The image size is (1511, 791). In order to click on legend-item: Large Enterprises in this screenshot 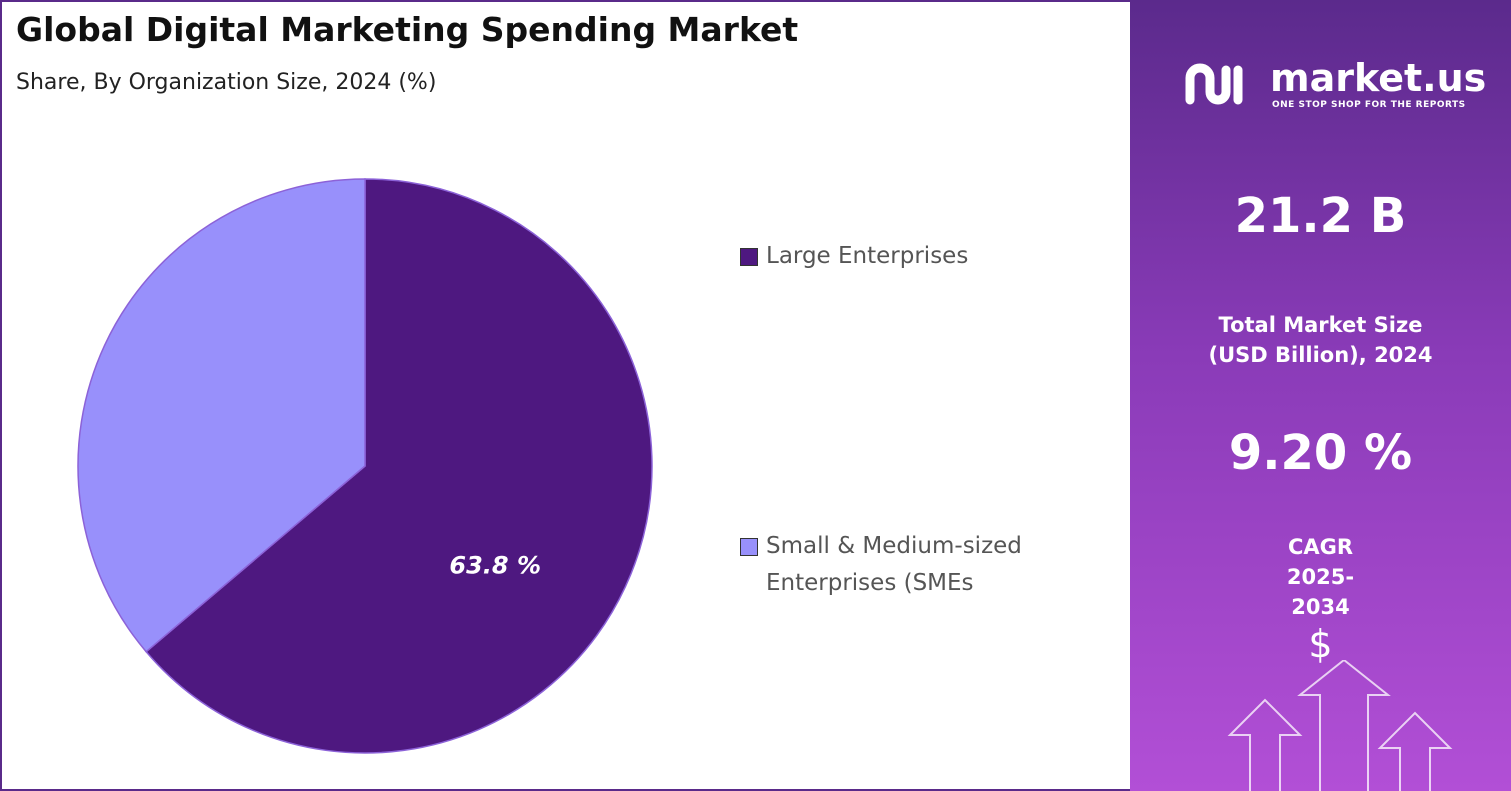, I will do `click(900, 256)`.